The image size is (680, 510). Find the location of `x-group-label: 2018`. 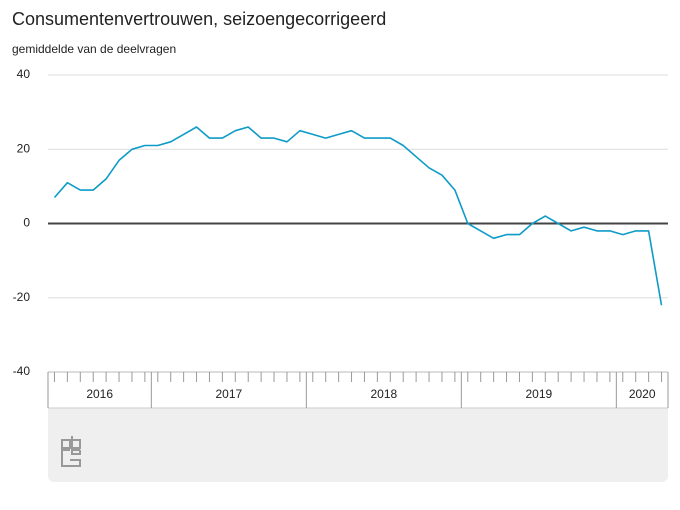

x-group-label: 2018 is located at coordinates (383, 394).